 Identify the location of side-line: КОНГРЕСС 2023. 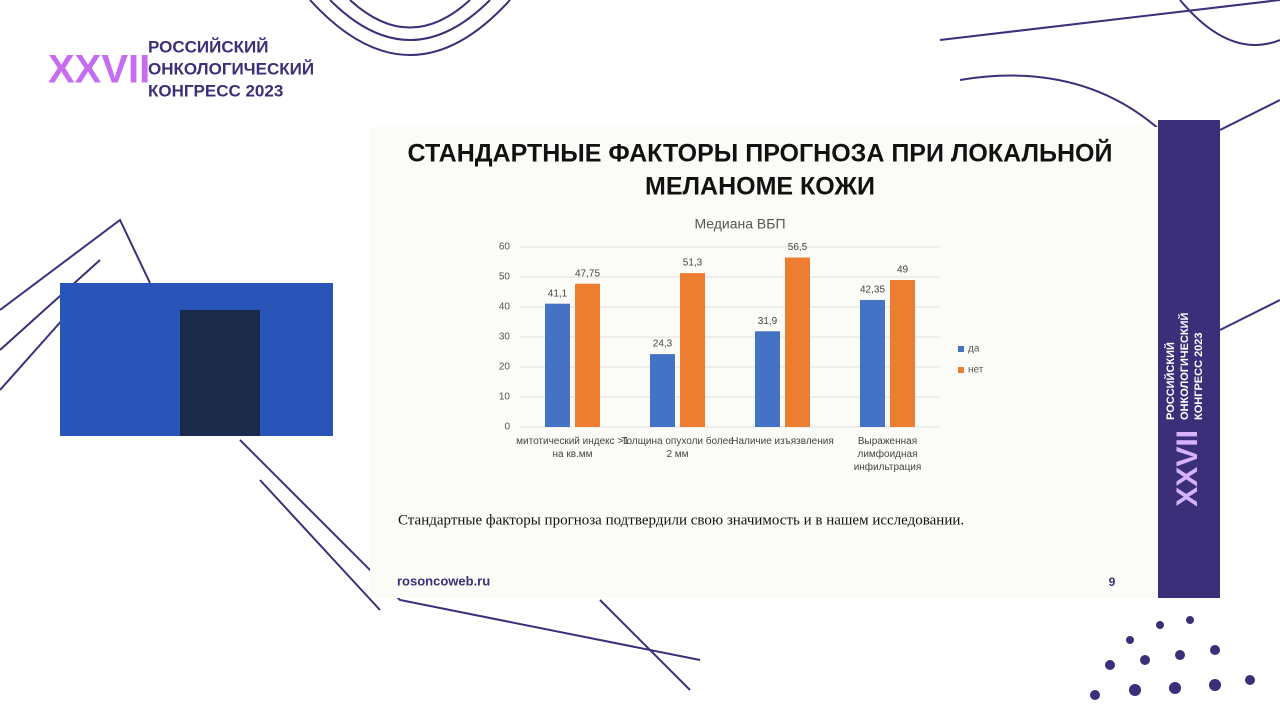
(1199, 376).